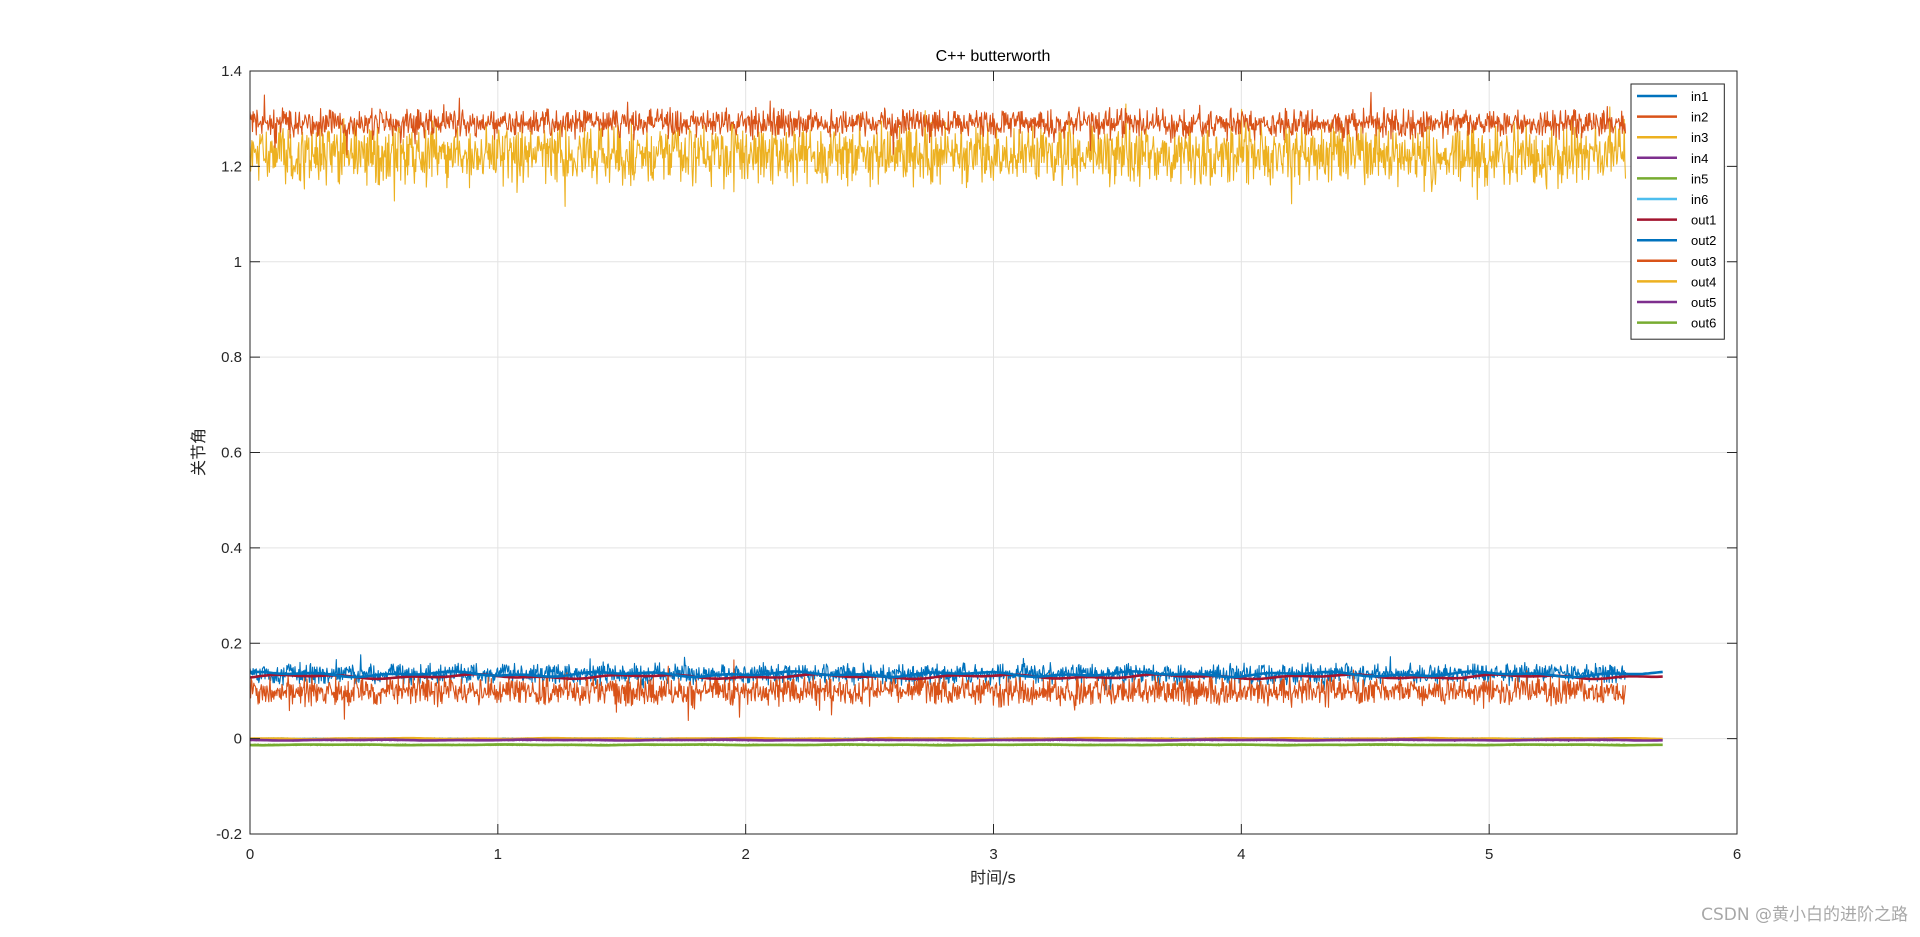  I want to click on x-tick-label: 6, so click(1737, 854).